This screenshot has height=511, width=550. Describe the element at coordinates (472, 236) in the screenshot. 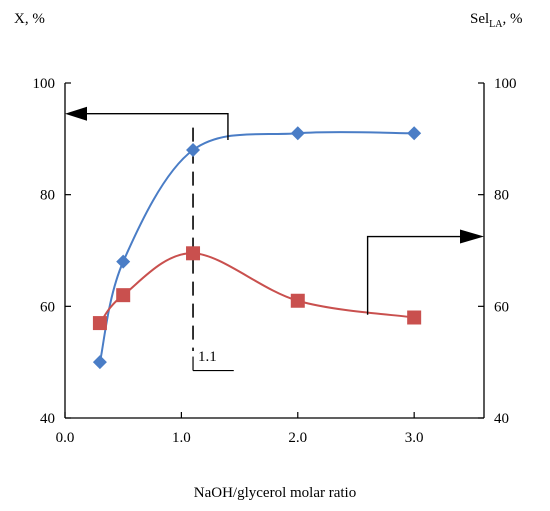

I see `right-axis-pointer-arrowhead` at that location.